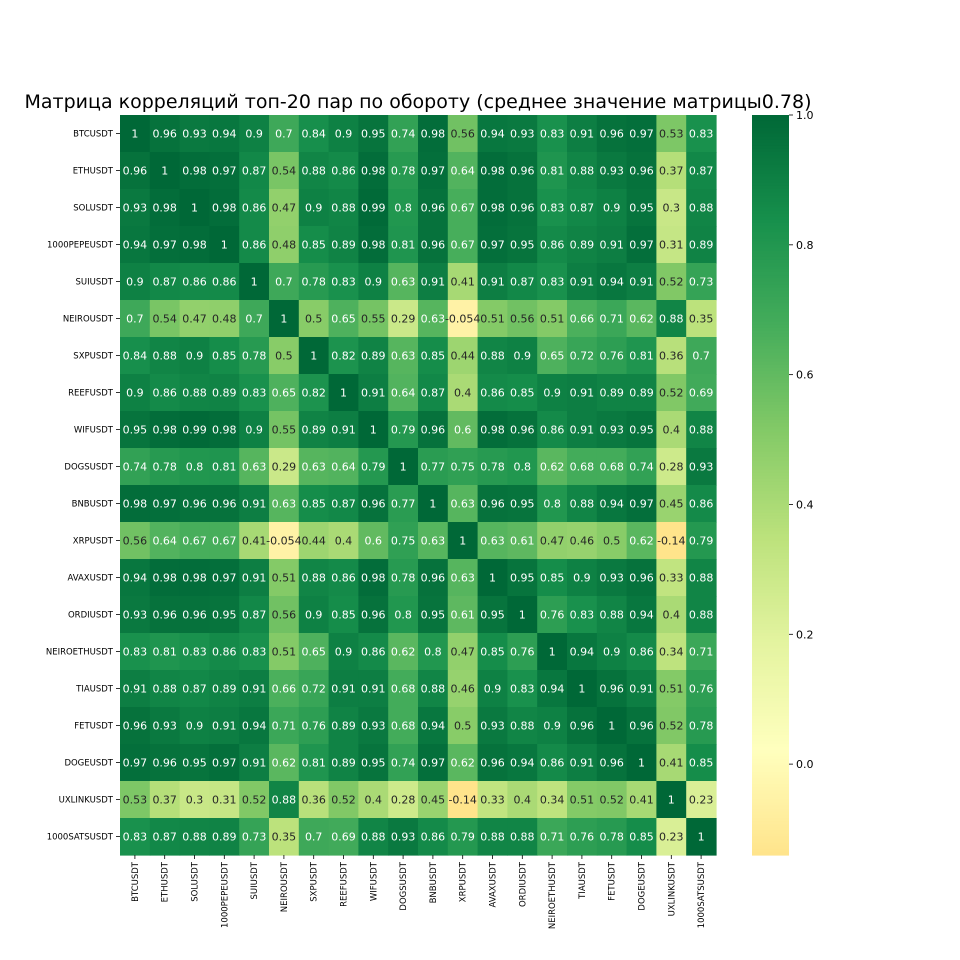 This screenshot has height=960, width=960. Describe the element at coordinates (345, 884) in the screenshot. I see `x-axis-tick-label: REEFUSDT` at that location.